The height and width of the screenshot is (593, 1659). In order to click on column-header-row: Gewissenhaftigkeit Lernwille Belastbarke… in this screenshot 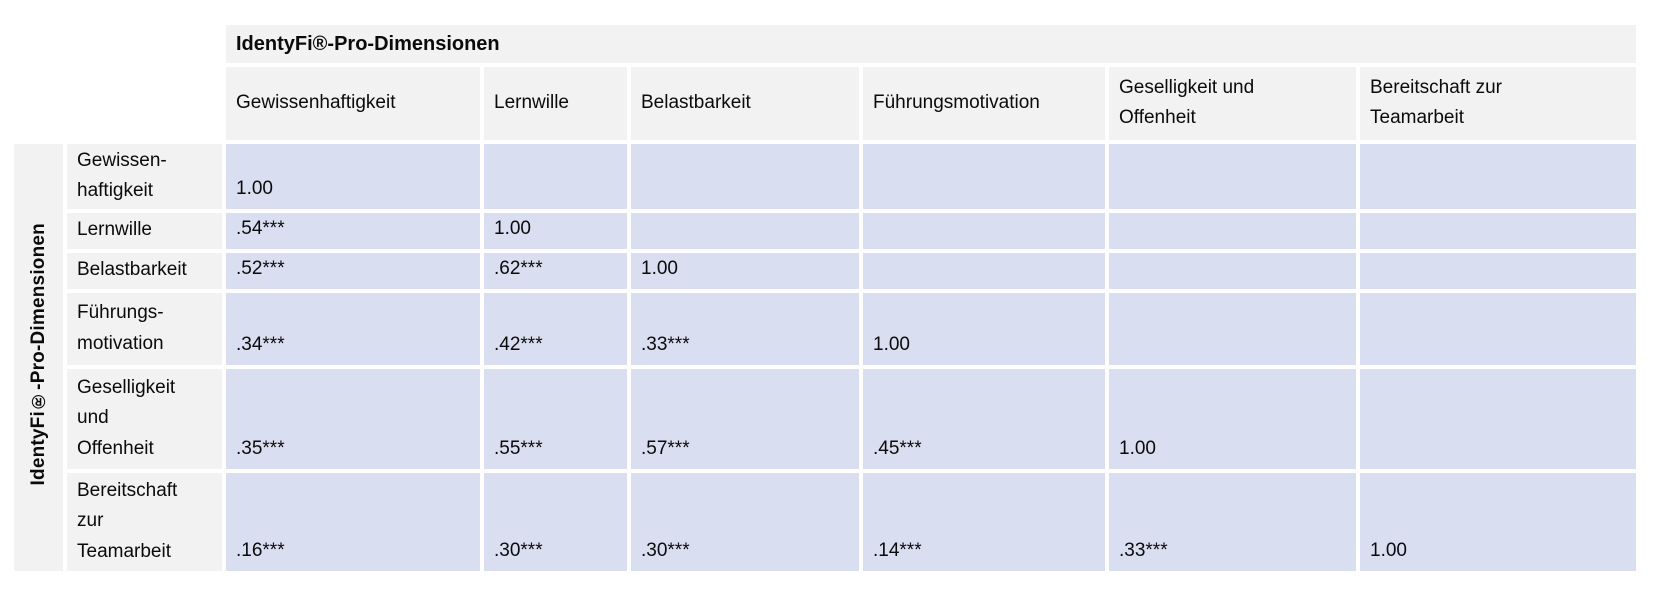, I will do `click(825, 103)`.